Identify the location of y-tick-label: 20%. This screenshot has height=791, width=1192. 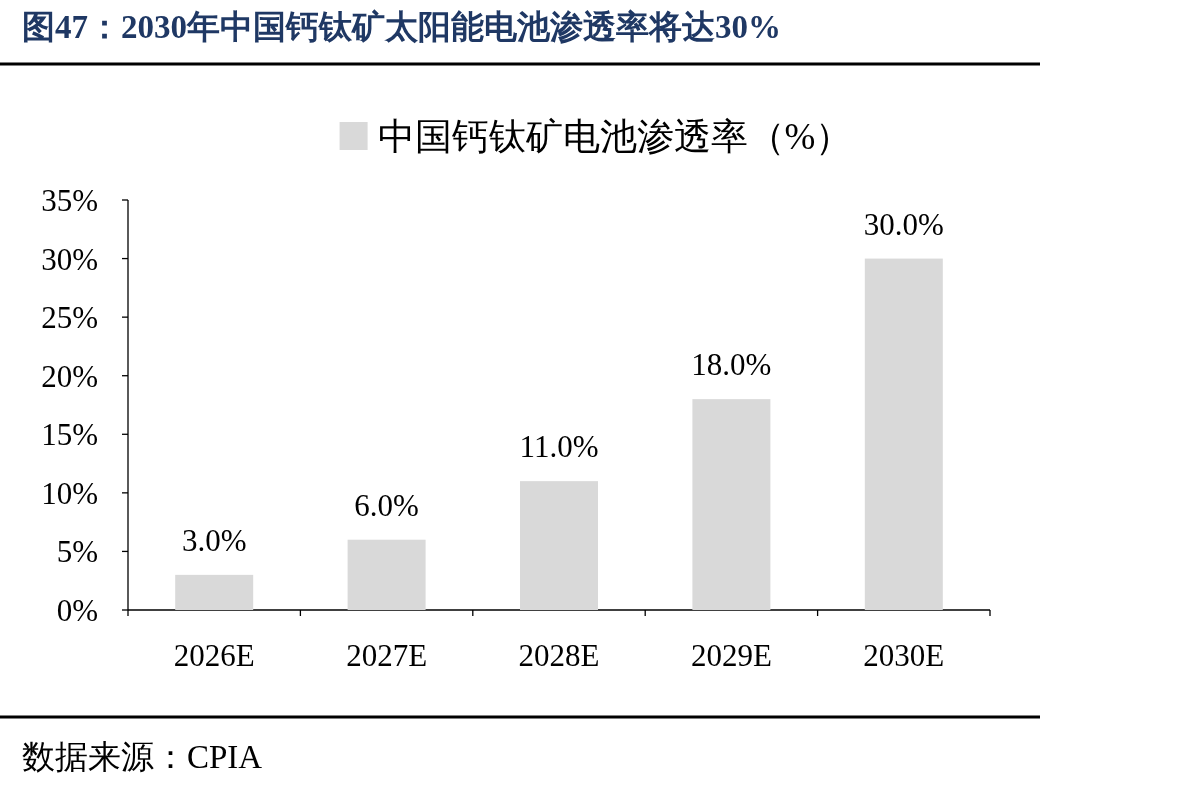
(69, 376).